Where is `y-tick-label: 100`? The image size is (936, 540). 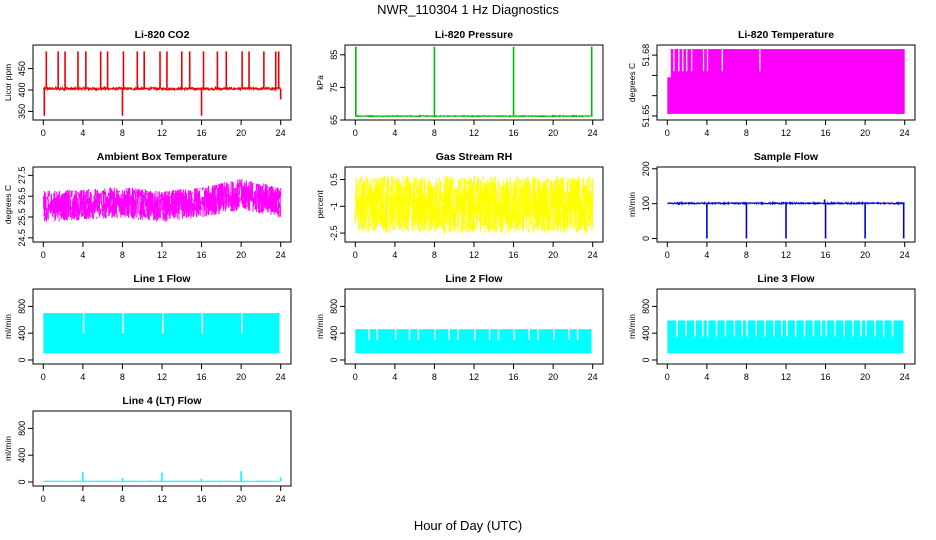 y-tick-label: 100 is located at coordinates (646, 203).